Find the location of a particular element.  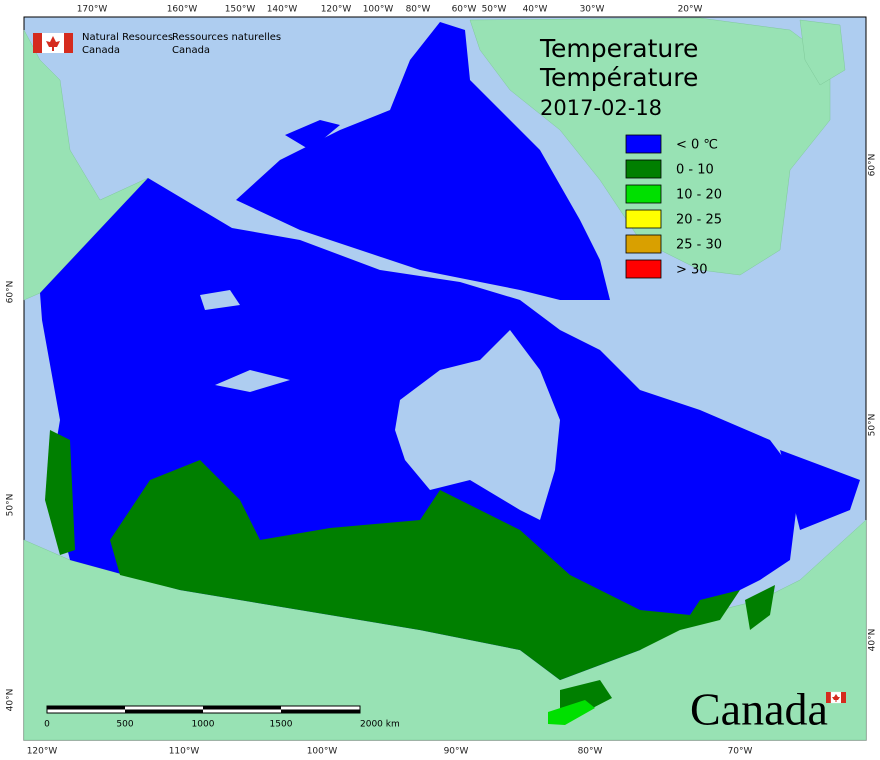

title-en: Temperature is located at coordinates (618, 48).